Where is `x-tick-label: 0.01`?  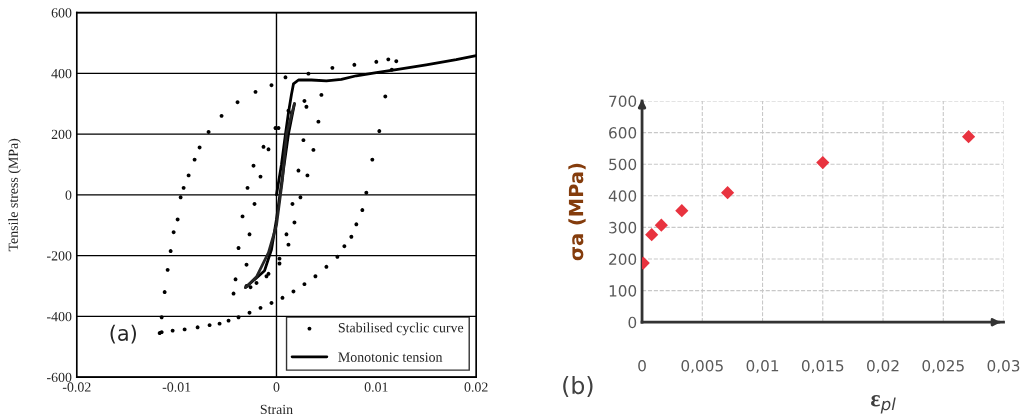
x-tick-label: 0.01 is located at coordinates (376, 387).